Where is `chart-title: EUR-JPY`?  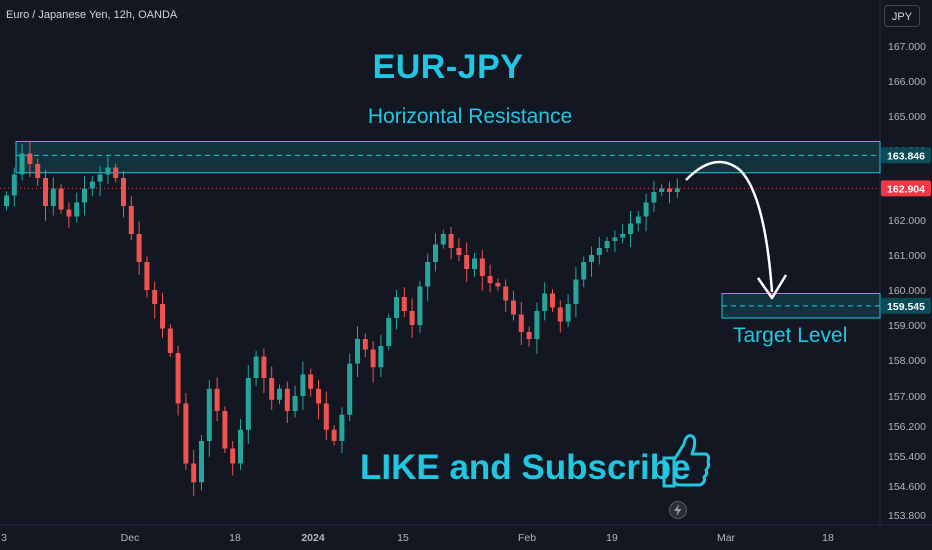 chart-title: EUR-JPY is located at coordinates (448, 67).